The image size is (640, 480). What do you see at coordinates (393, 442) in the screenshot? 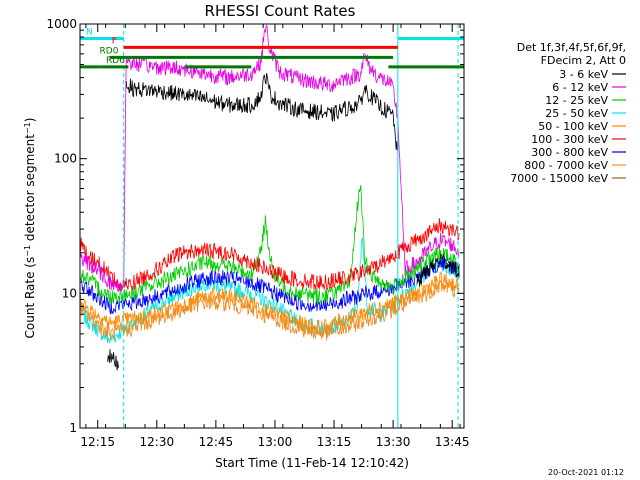
I see `x-tick-label: 13:30` at bounding box center [393, 442].